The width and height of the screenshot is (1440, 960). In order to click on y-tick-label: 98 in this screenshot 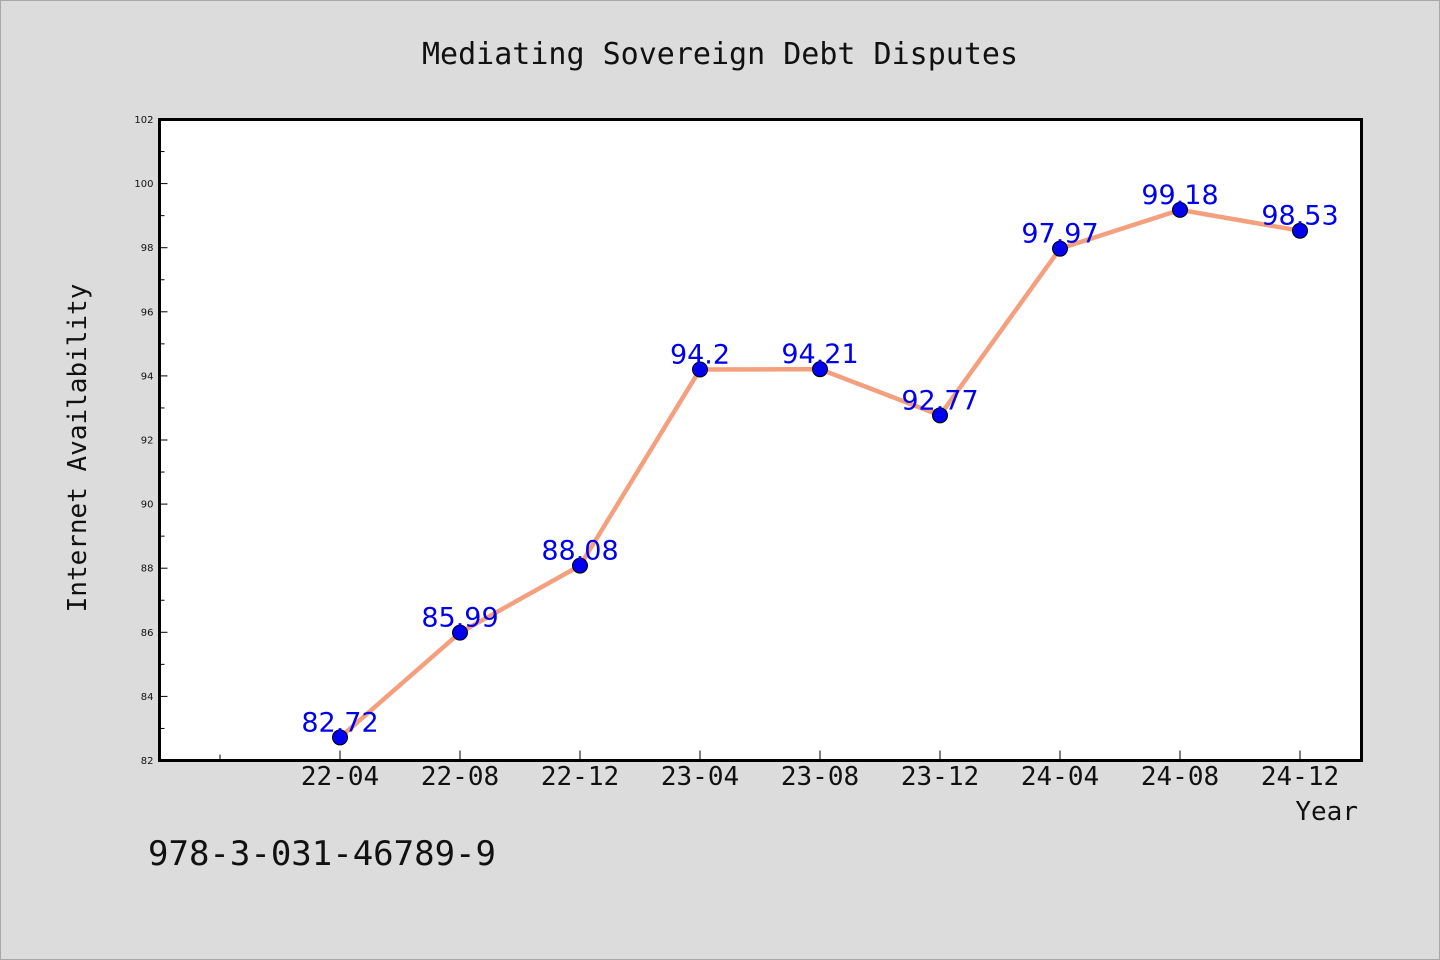, I will do `click(147, 248)`.